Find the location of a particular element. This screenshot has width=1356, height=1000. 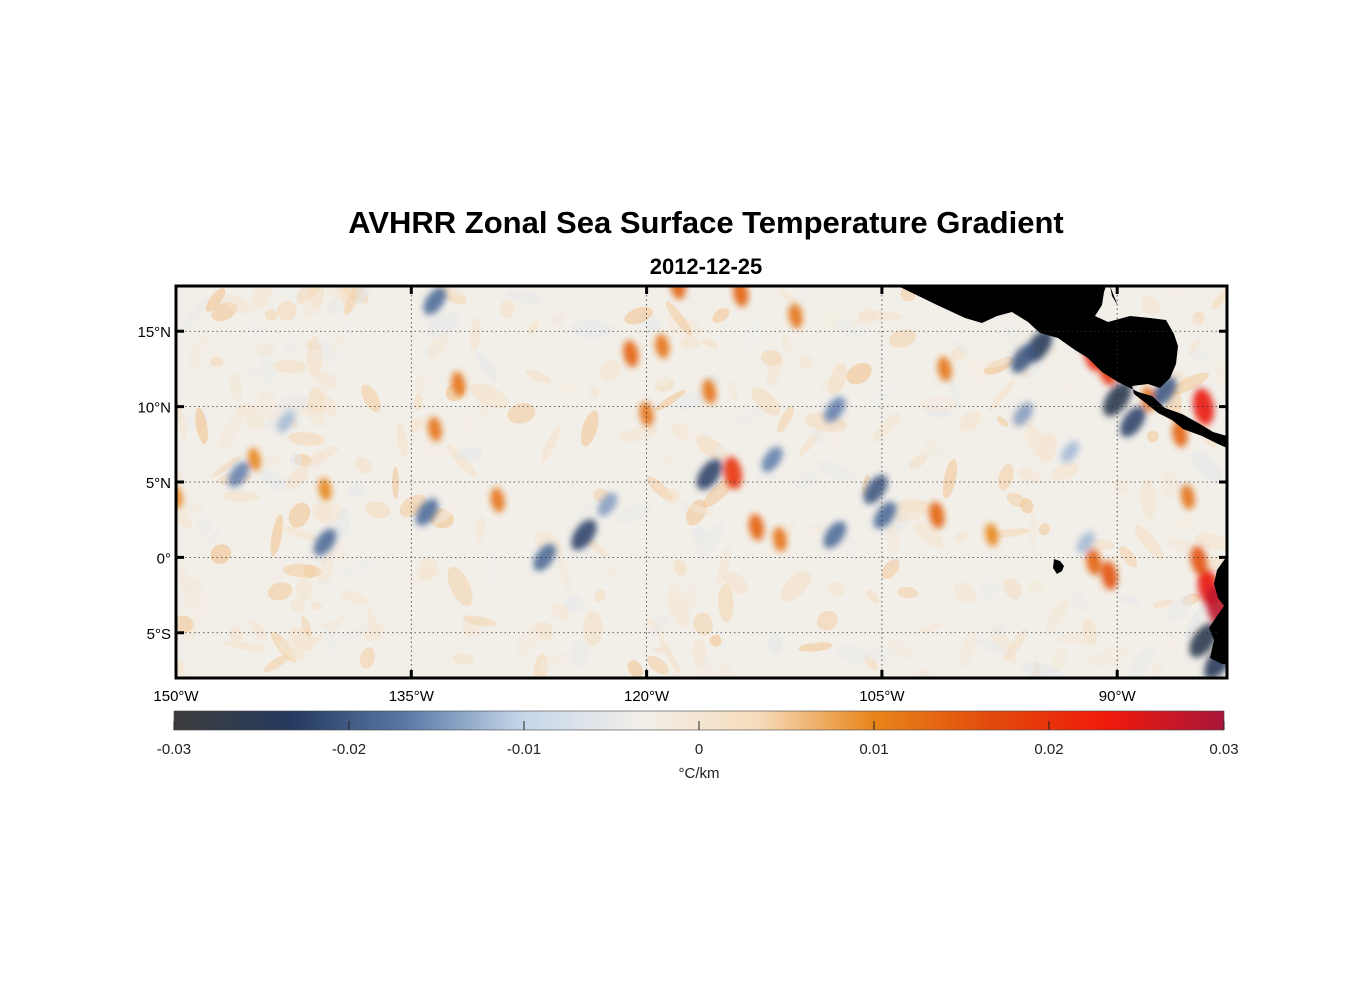

colorbar-label: °C/km is located at coordinates (699, 773).